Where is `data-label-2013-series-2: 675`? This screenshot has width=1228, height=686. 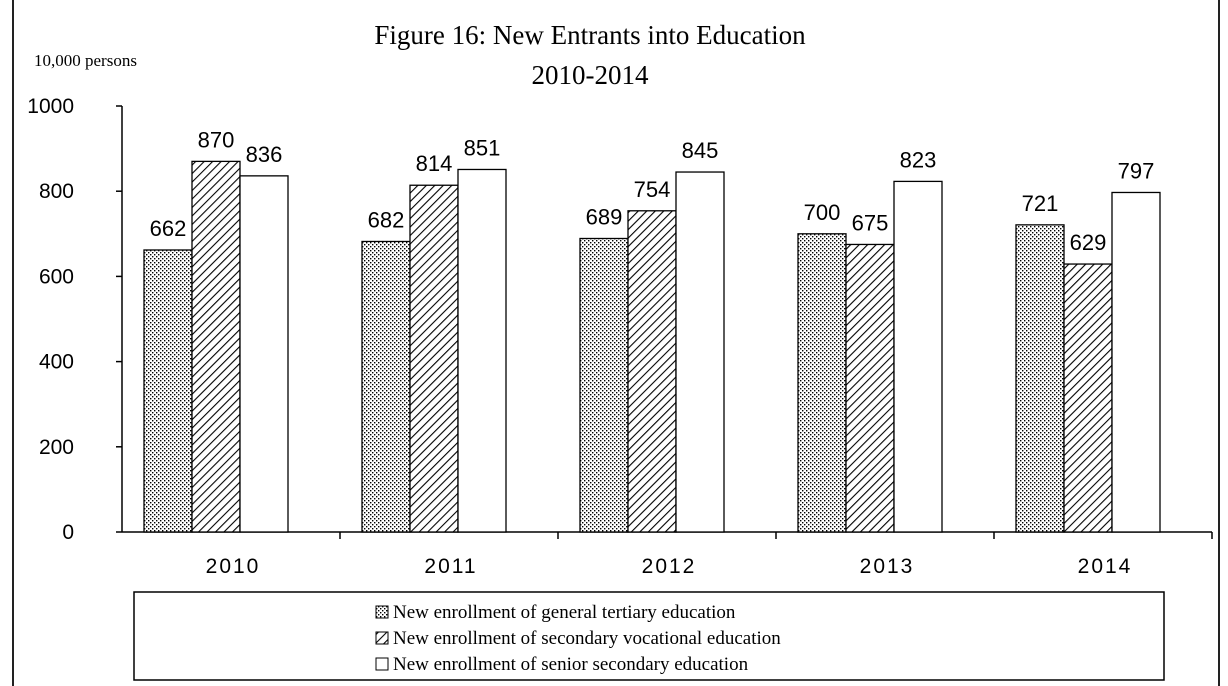 data-label-2013-series-2: 675 is located at coordinates (870, 222).